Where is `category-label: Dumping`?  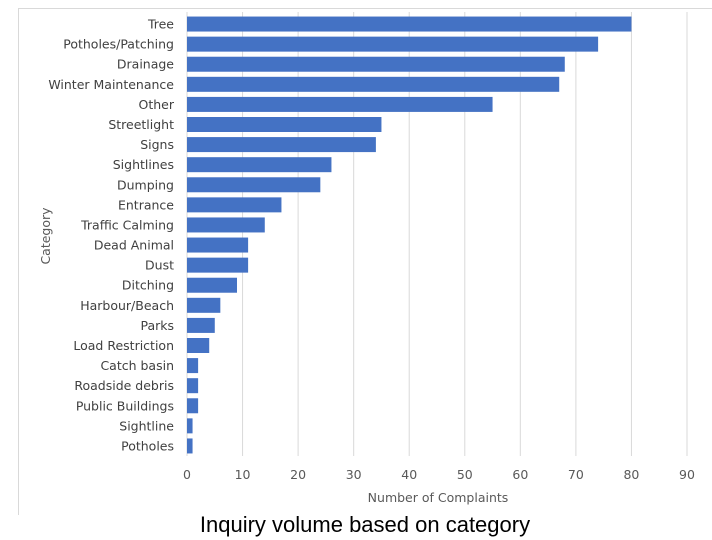
category-label: Dumping is located at coordinates (145, 184).